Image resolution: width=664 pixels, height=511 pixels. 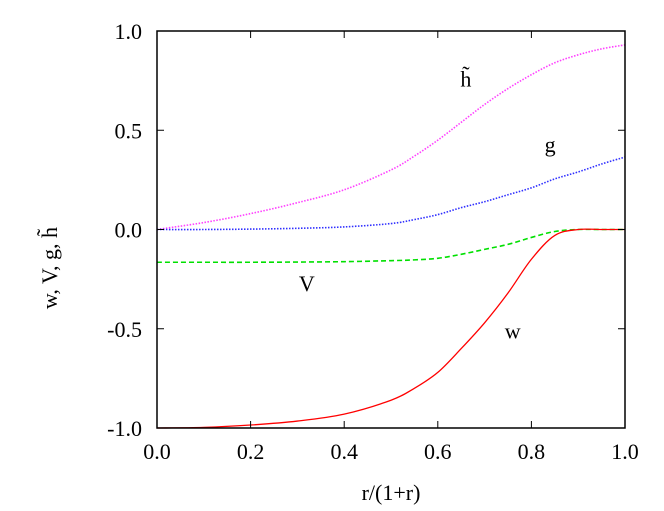 What do you see at coordinates (251, 451) in the screenshot?
I see `x-tick-label: 0.2` at bounding box center [251, 451].